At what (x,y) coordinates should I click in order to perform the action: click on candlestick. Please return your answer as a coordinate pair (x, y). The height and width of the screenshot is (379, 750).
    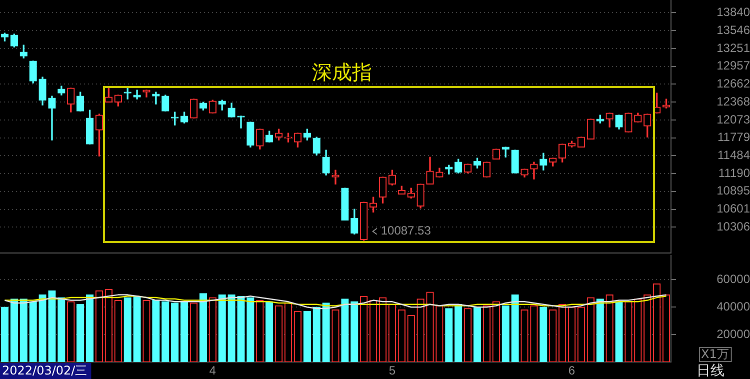
    Looking at the image, I should click on (52, 118).